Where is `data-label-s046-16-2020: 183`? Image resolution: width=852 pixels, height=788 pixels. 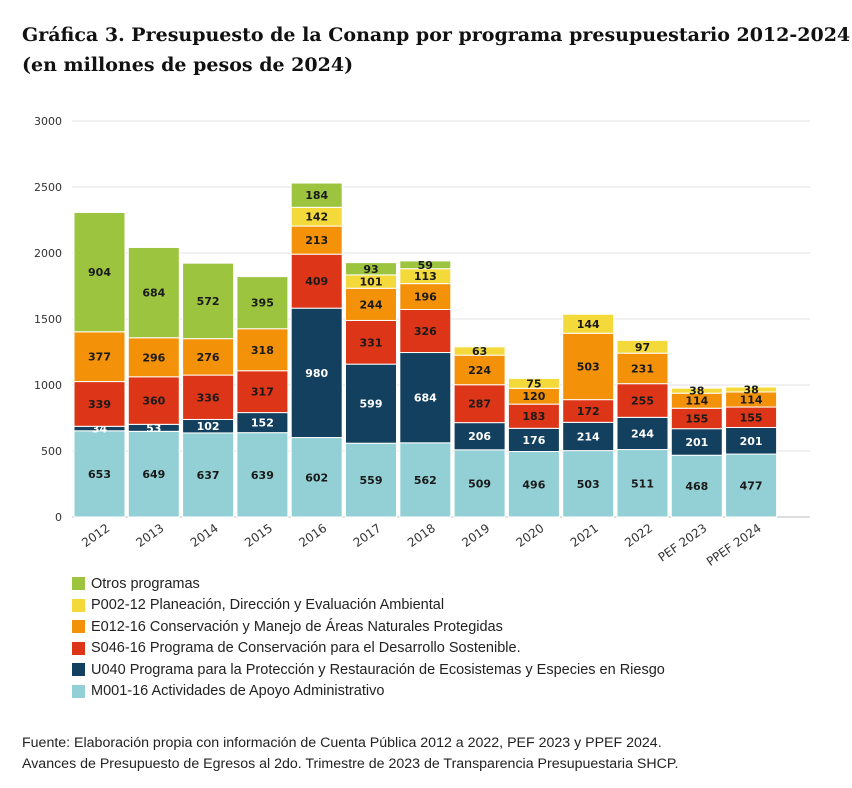 data-label-s046-16-2020: 183 is located at coordinates (533, 416).